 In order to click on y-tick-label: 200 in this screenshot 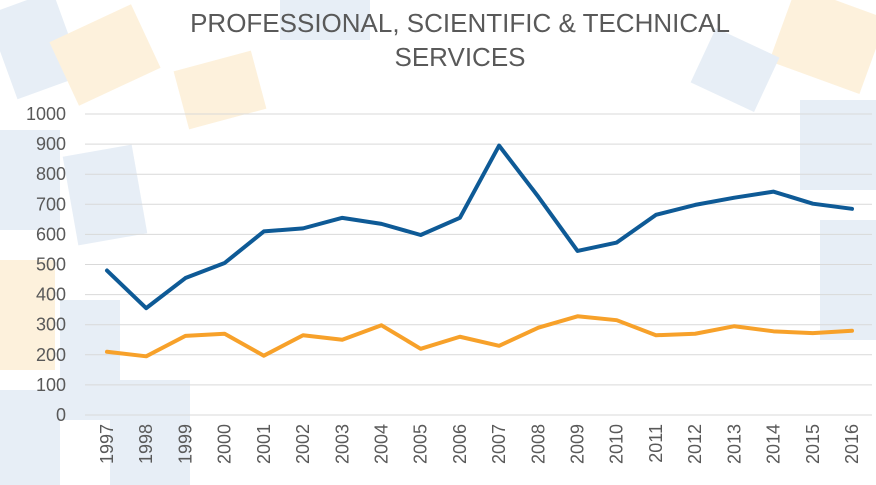, I will do `click(51, 355)`.